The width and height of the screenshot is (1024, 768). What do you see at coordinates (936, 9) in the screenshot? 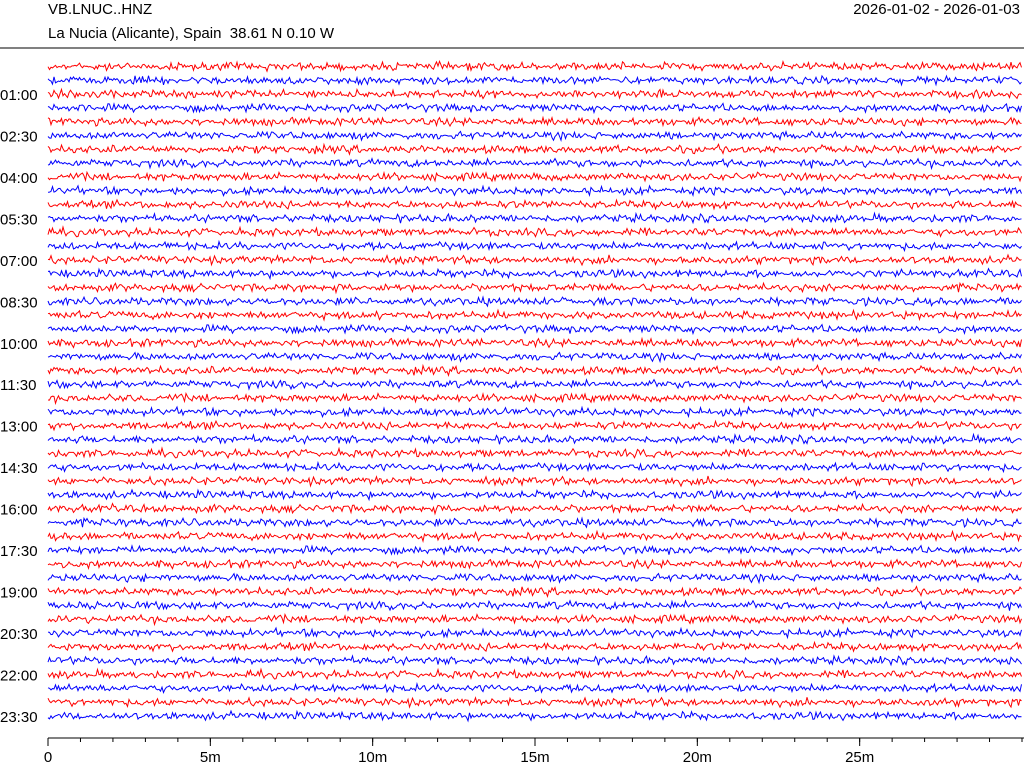
I see `date-range: 2026-01-02 - 2026-01-03` at bounding box center [936, 9].